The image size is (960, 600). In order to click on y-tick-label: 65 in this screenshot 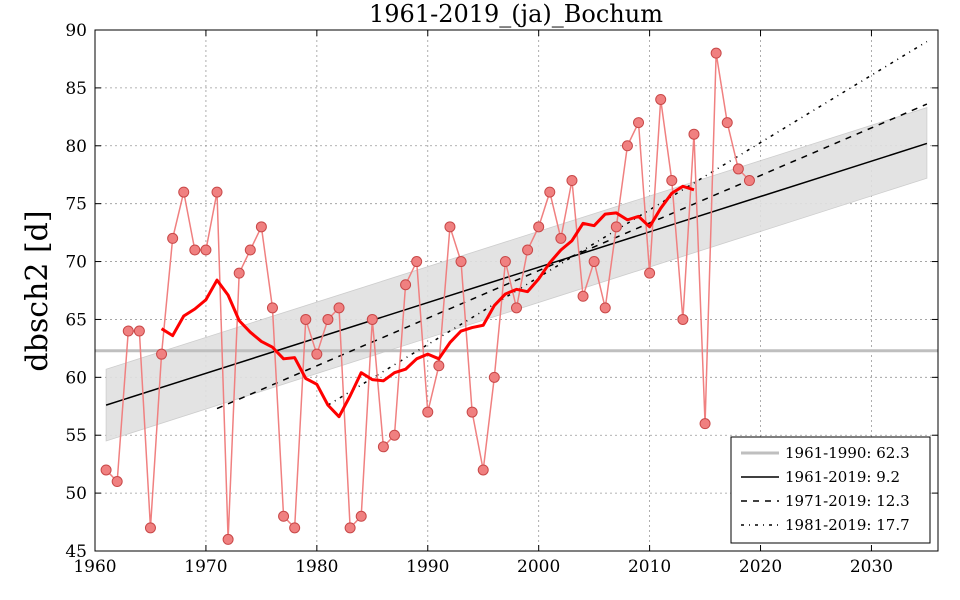, I will do `click(76, 320)`.